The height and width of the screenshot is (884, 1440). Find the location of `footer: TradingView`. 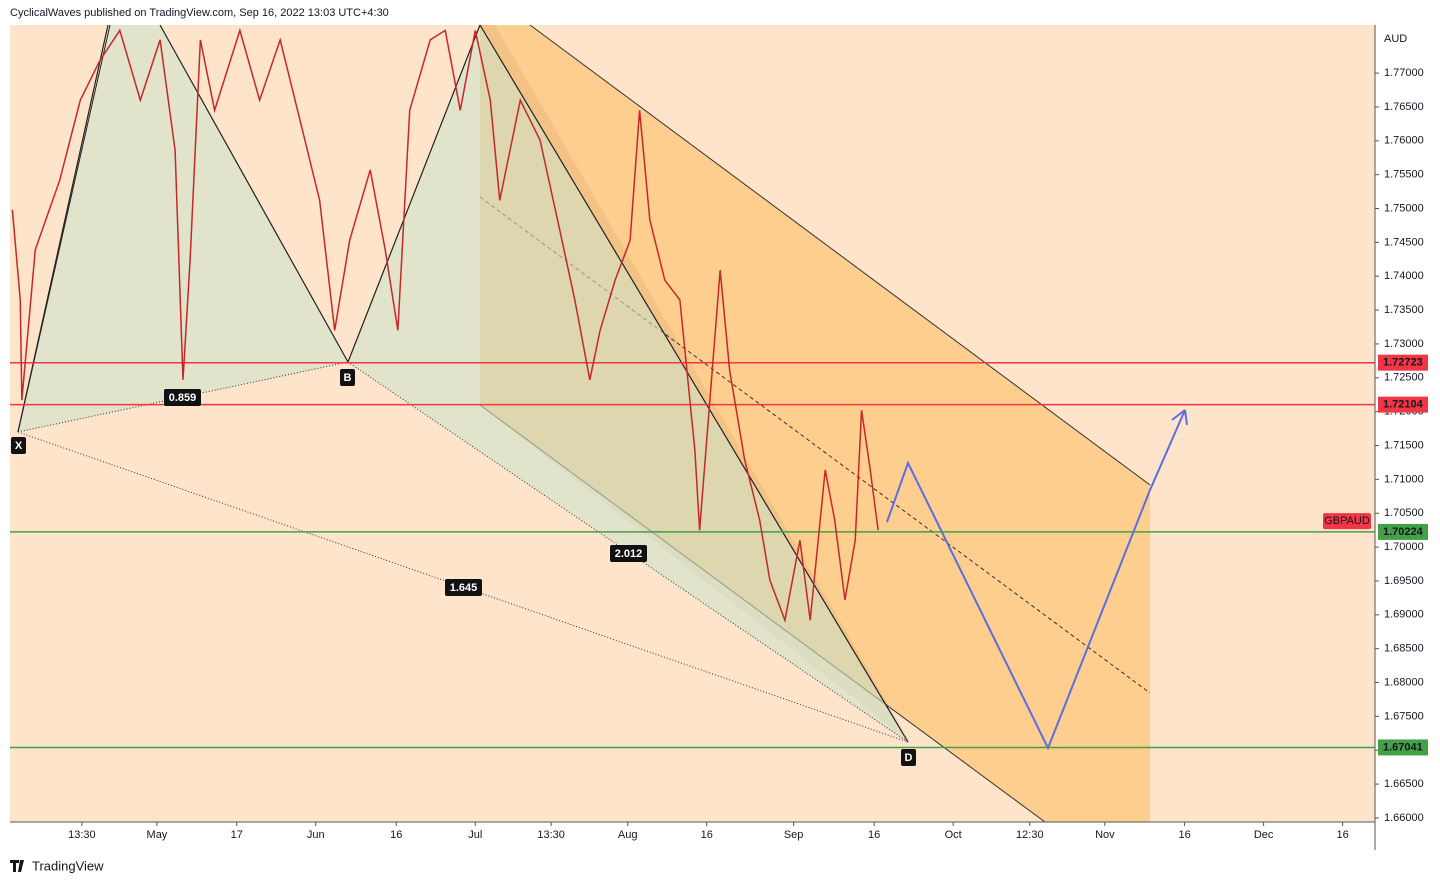

footer: TradingView is located at coordinates (68, 865).